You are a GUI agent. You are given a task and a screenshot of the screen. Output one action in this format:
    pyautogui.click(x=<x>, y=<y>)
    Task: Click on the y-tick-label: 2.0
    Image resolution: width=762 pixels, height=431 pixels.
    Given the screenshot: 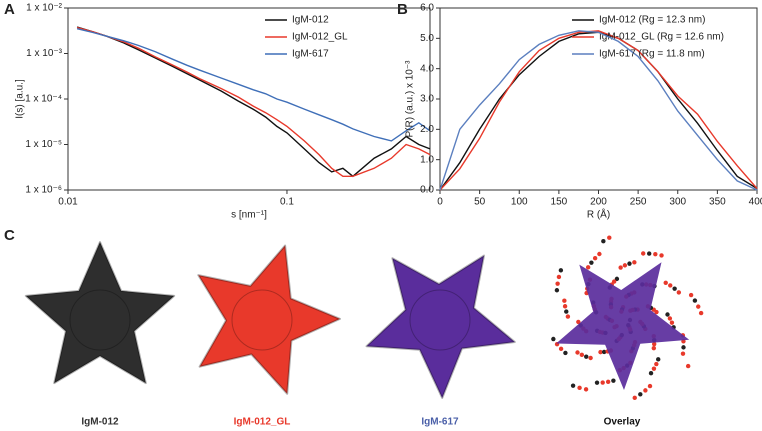 What is the action you would take?
    pyautogui.click(x=427, y=129)
    